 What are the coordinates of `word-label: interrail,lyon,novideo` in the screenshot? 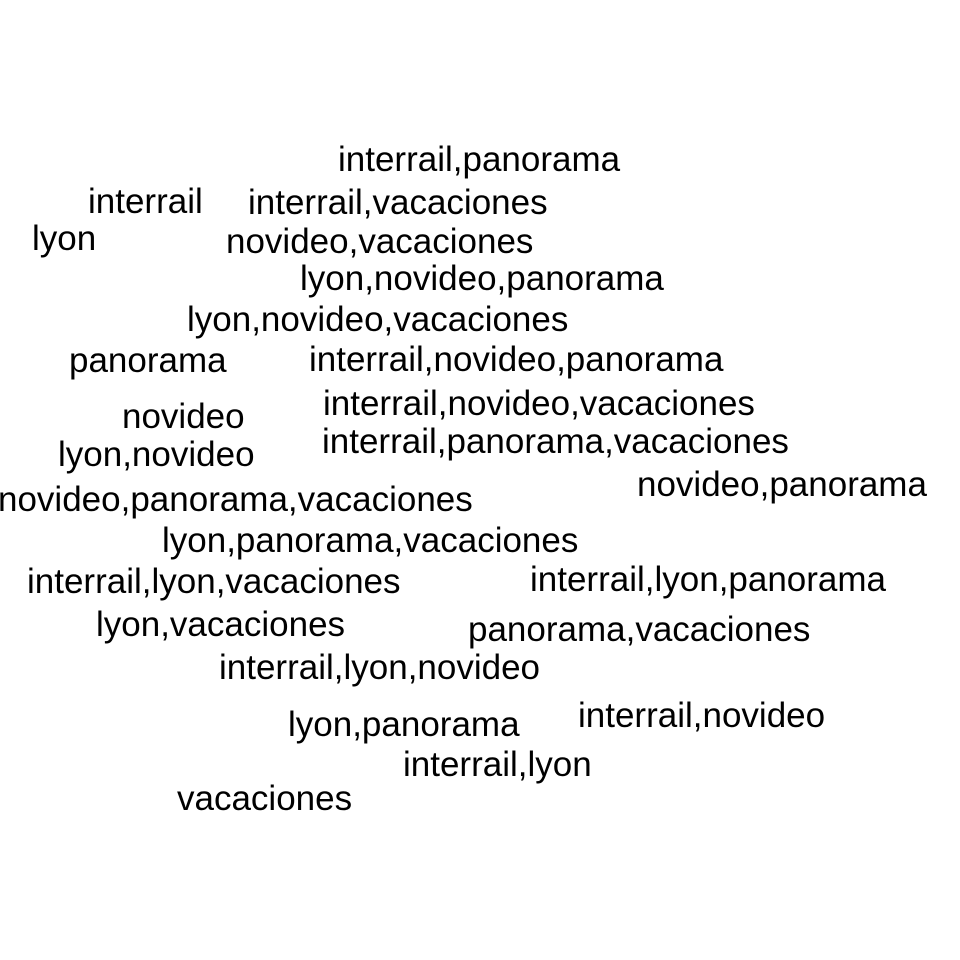 It's located at (380, 667).